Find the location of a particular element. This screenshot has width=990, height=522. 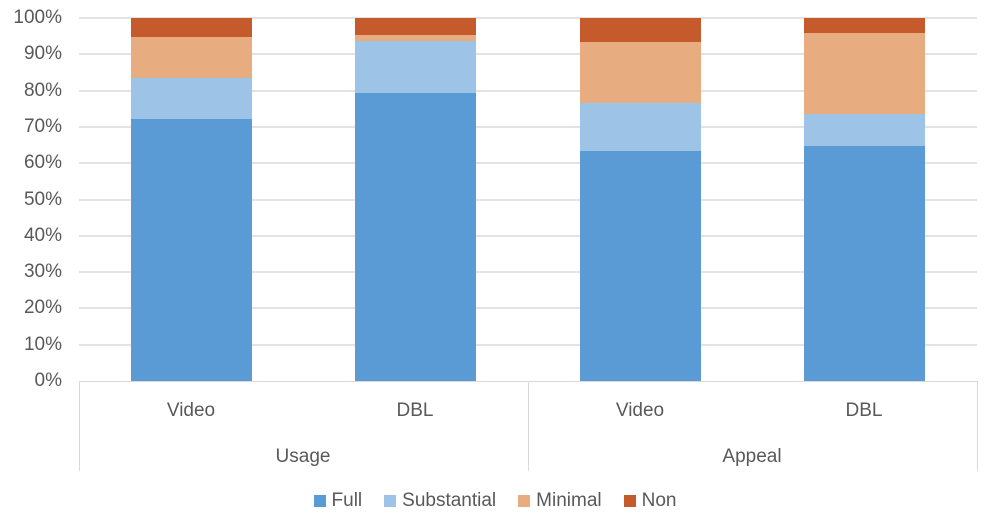

legend: Full Substantial Minimal Non is located at coordinates (495, 501).